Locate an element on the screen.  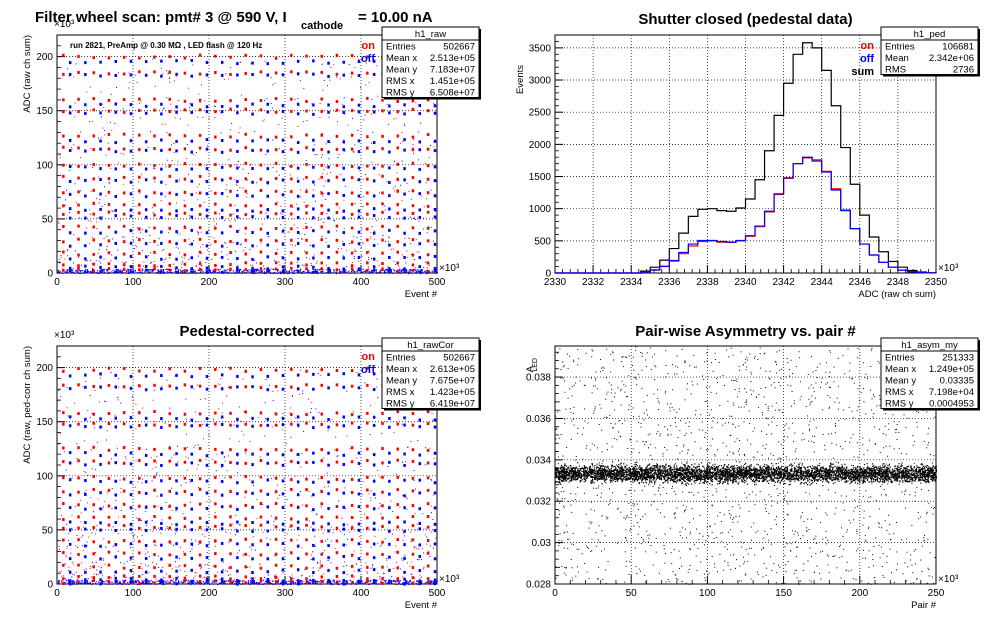
raw-xtick-label: 500 is located at coordinates (437, 282).